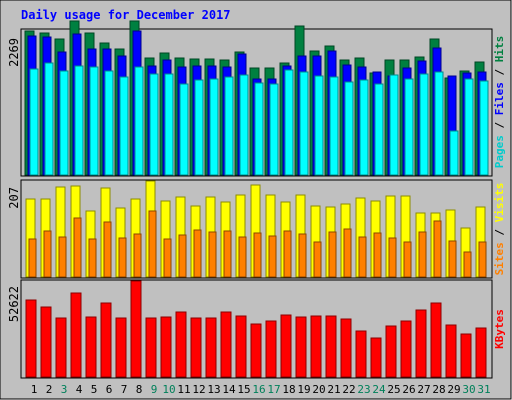  What do you see at coordinates (183, 389) in the screenshot?
I see `day-label-11: 11` at bounding box center [183, 389].